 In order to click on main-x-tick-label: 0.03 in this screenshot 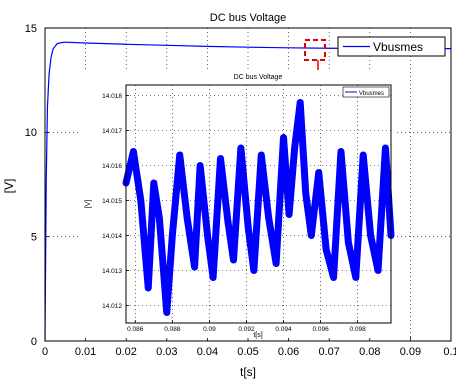, I will do `click(166, 352)`.